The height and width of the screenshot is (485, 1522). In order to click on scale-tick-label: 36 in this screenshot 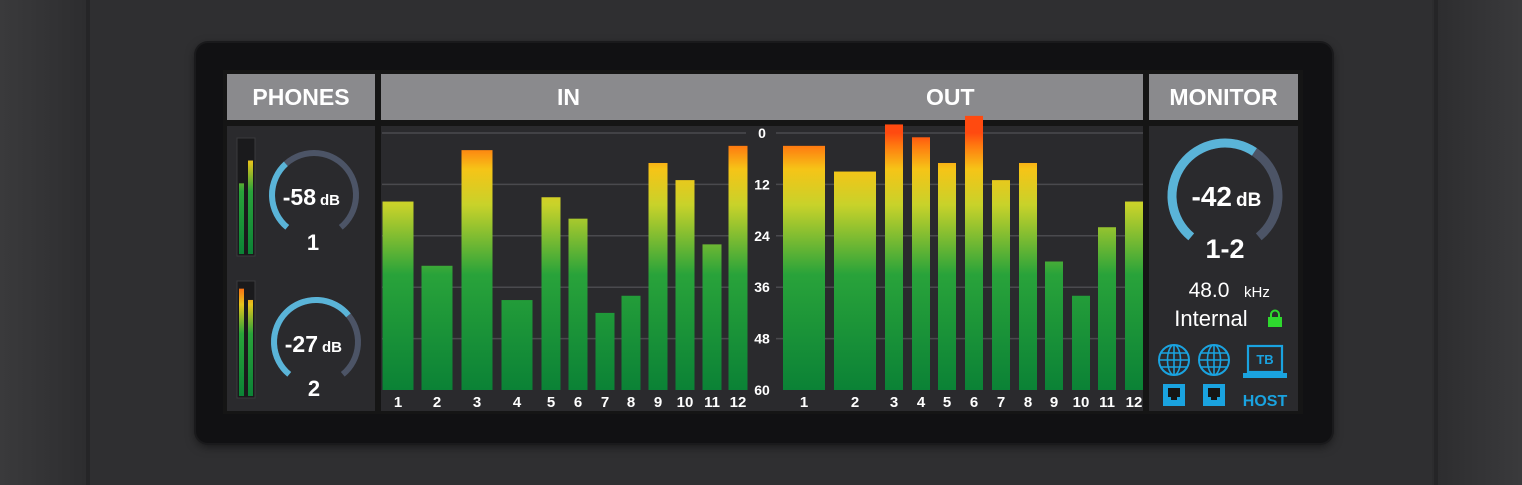, I will do `click(762, 287)`.